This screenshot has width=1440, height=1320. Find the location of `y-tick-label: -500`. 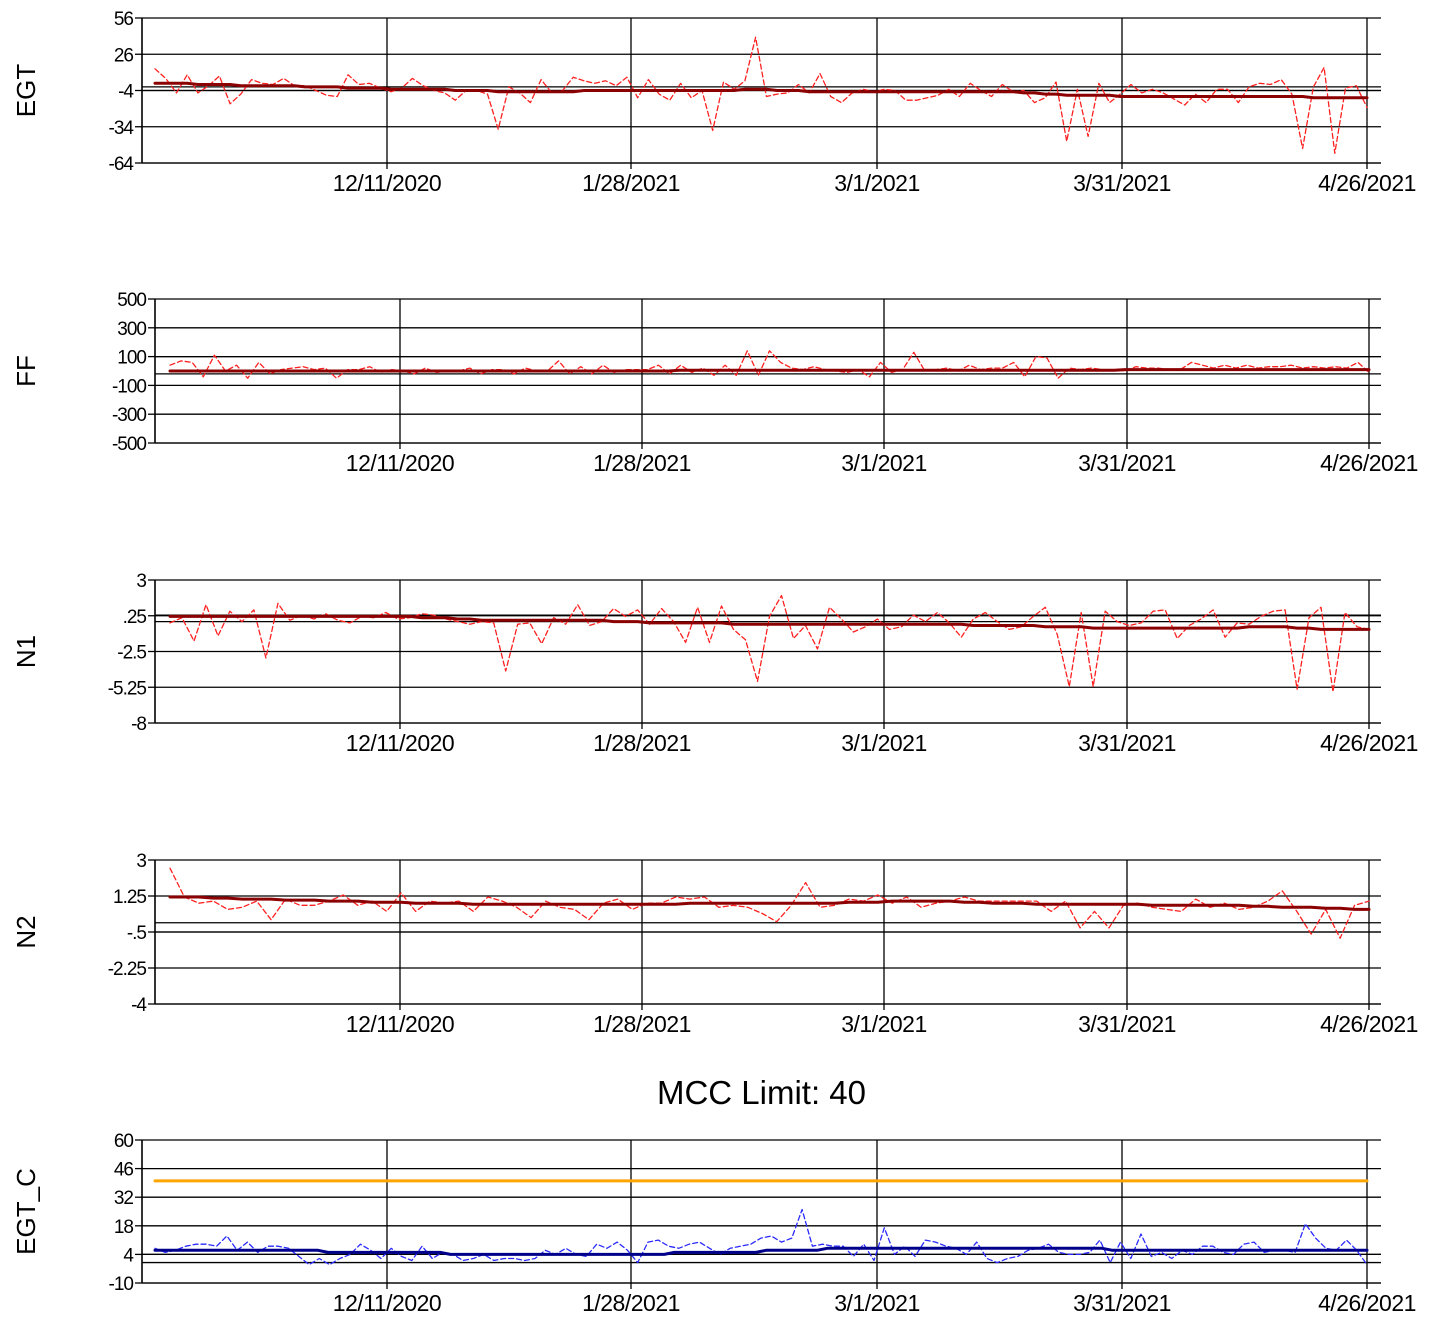

y-tick-label: -500 is located at coordinates (129, 444).